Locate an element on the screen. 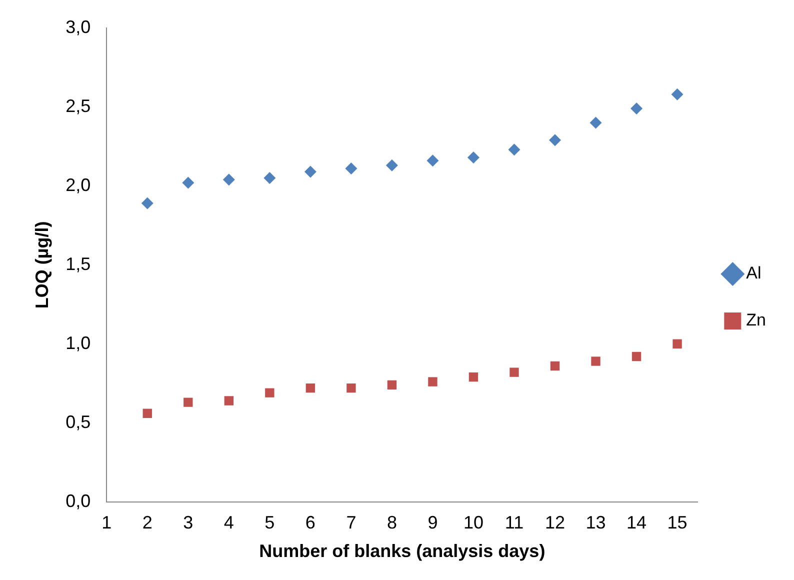  x-tick-label: 12 is located at coordinates (555, 522).